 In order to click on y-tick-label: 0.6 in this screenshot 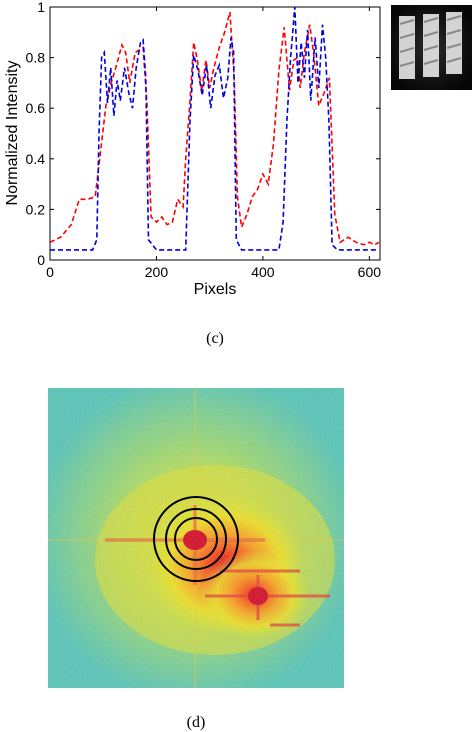, I will do `click(36, 108)`.